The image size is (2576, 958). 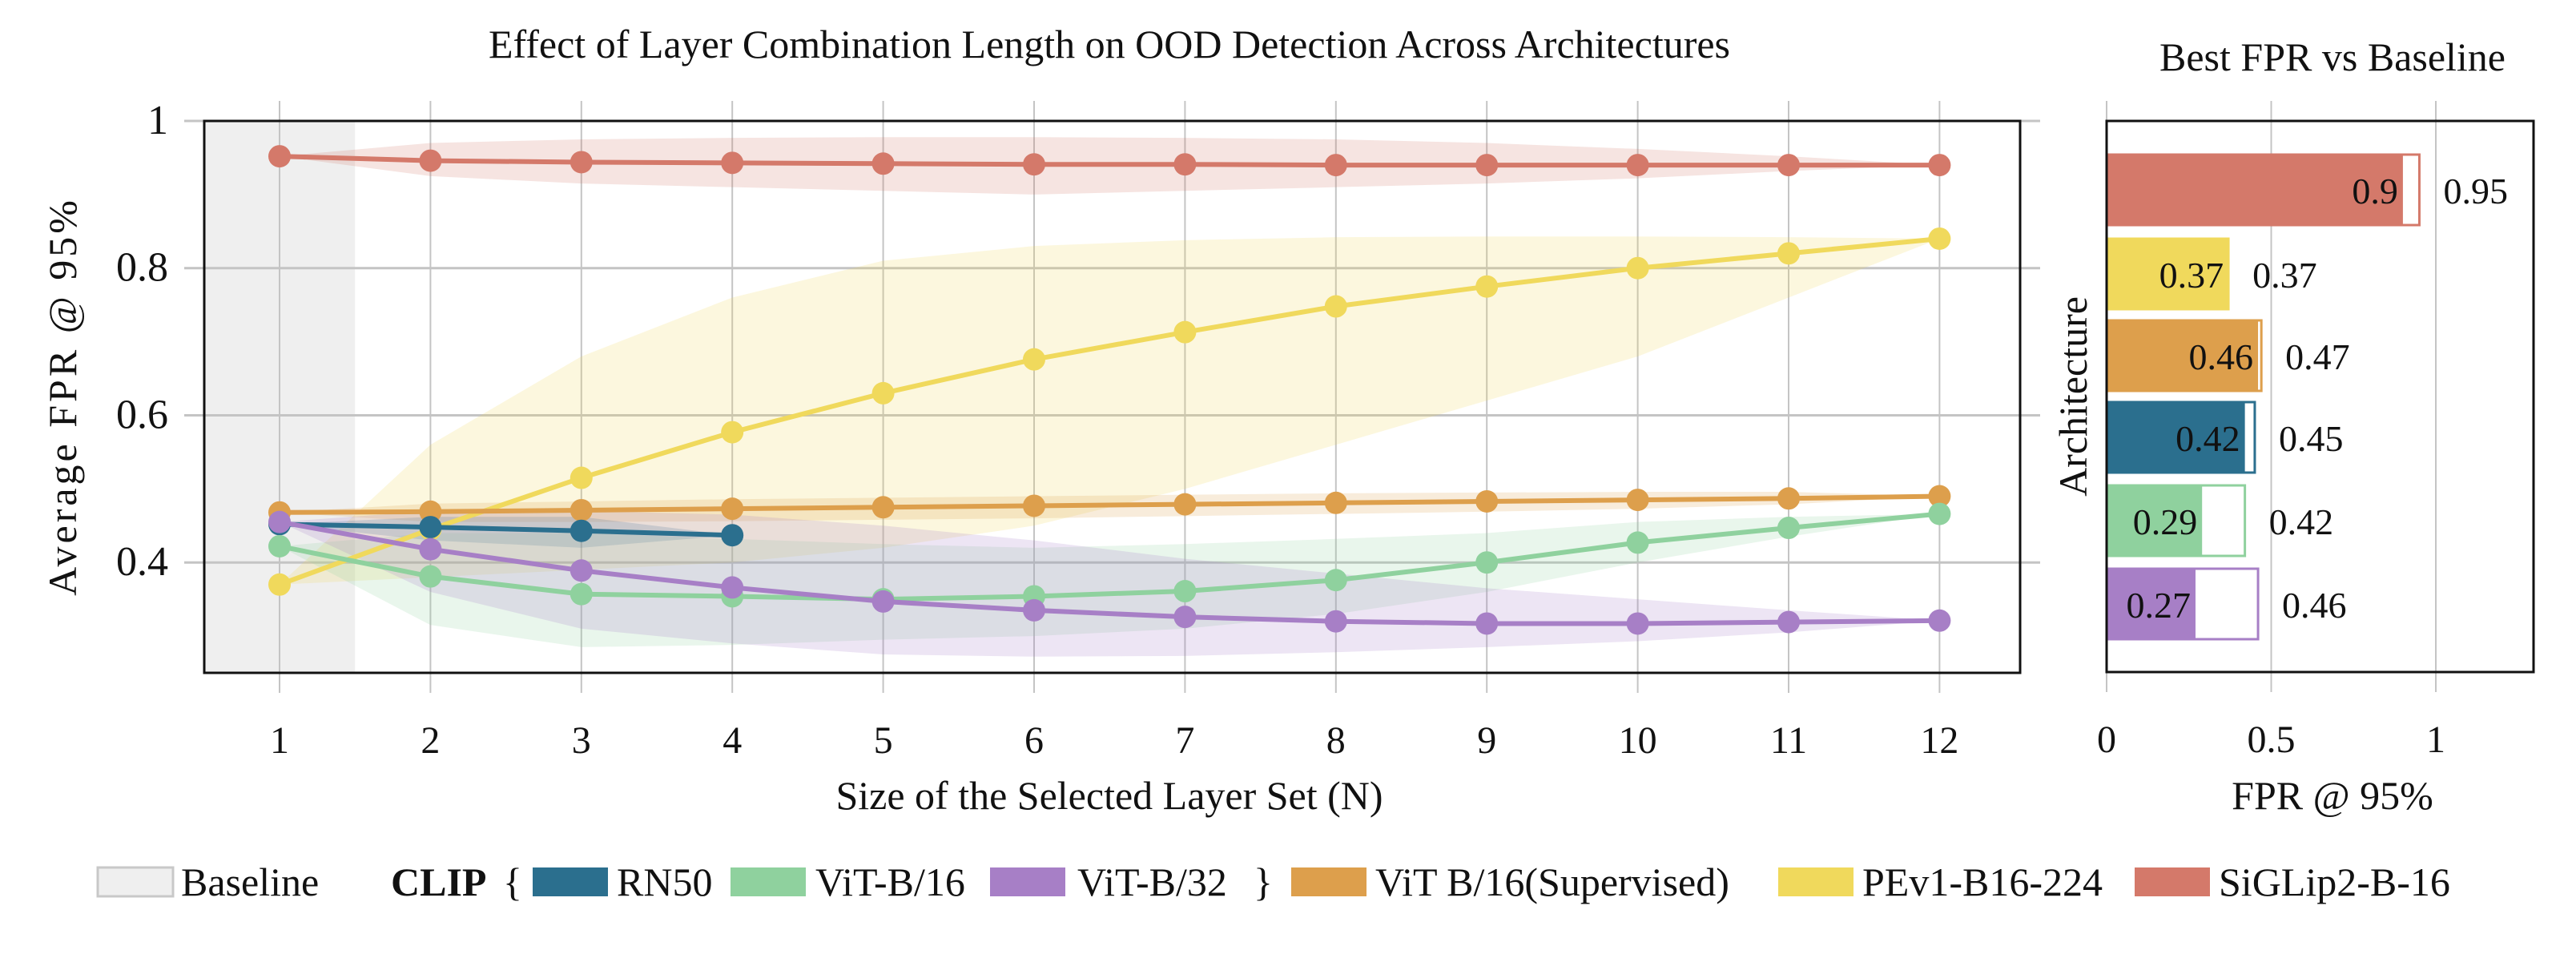 What do you see at coordinates (1328, 882) in the screenshot?
I see `legend-swatch-vit-b-16-supervised-` at bounding box center [1328, 882].